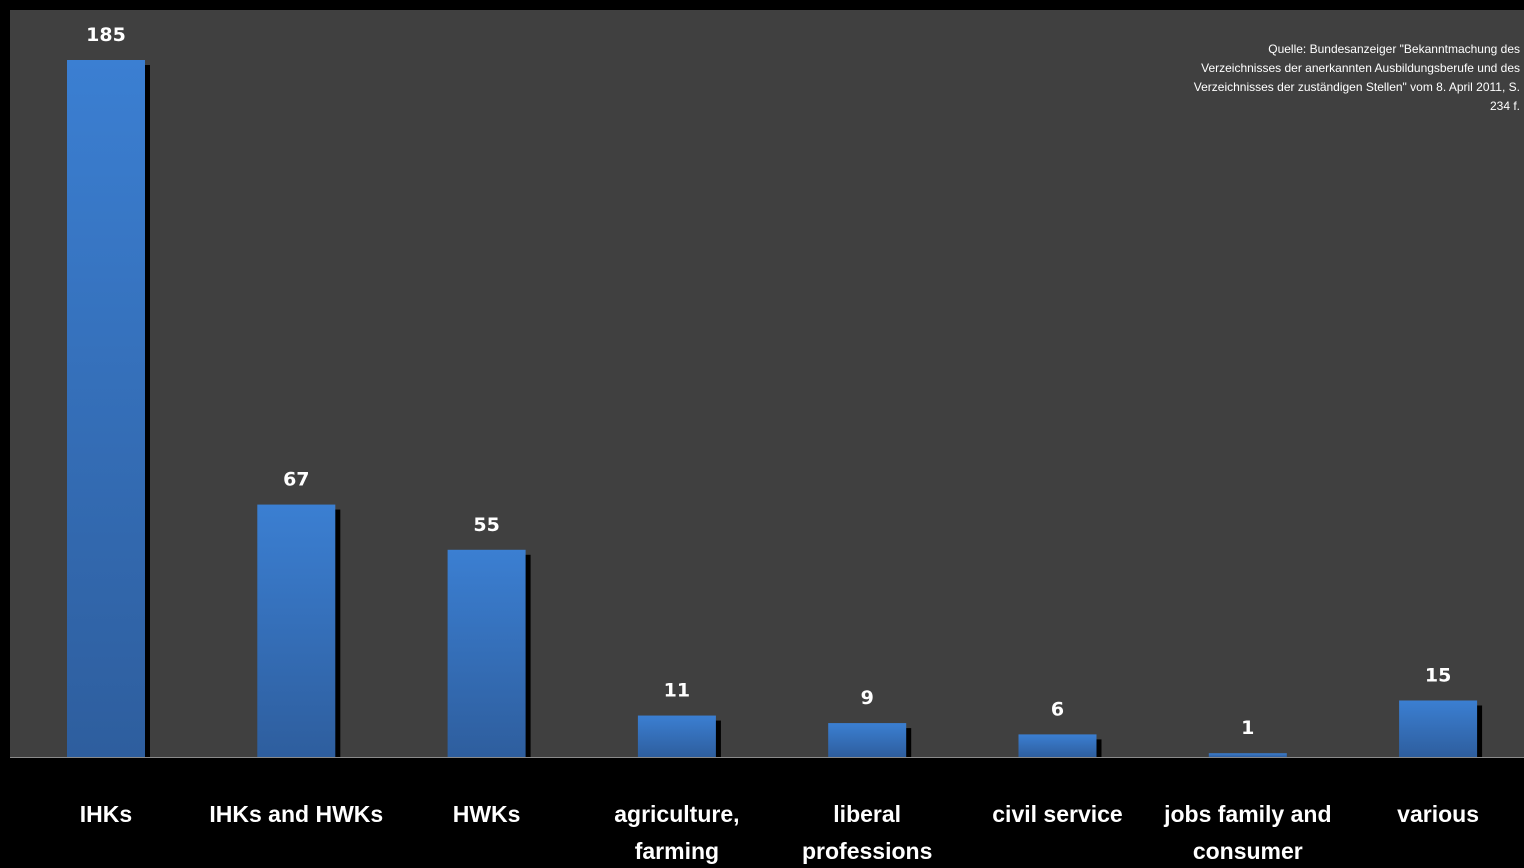 The image size is (1524, 868). What do you see at coordinates (1248, 832) in the screenshot?
I see `category-label: jobs family and consumer science` at bounding box center [1248, 832].